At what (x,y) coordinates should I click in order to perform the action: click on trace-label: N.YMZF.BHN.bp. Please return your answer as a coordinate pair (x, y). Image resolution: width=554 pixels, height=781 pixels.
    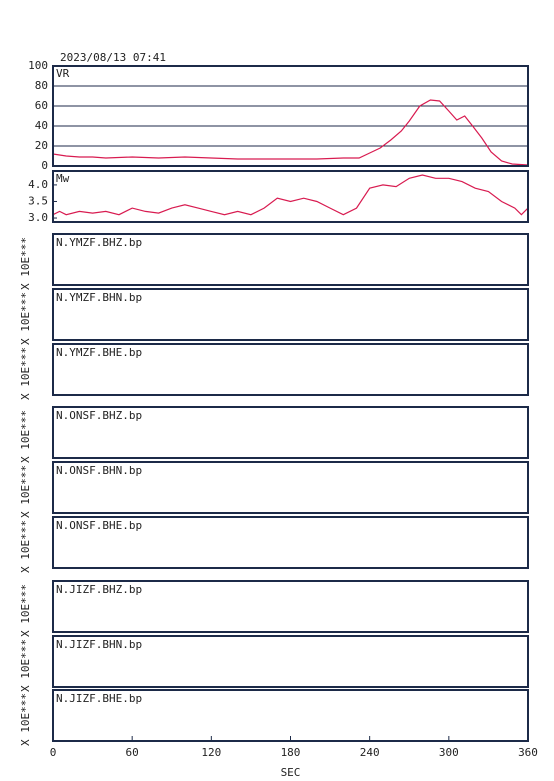
    Looking at the image, I should click on (99, 297).